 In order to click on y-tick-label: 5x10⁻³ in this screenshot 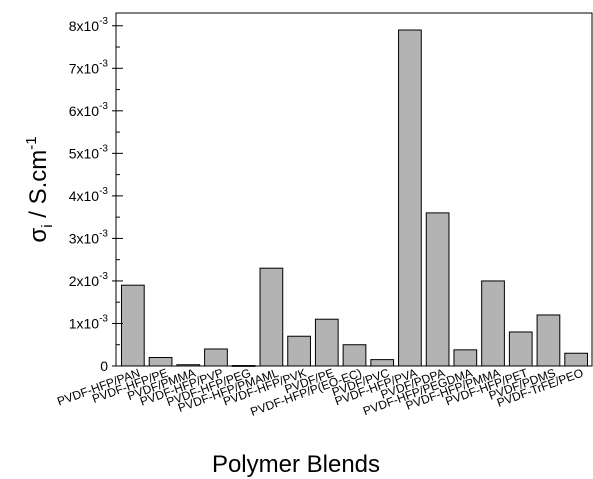, I will do `click(89, 152)`.